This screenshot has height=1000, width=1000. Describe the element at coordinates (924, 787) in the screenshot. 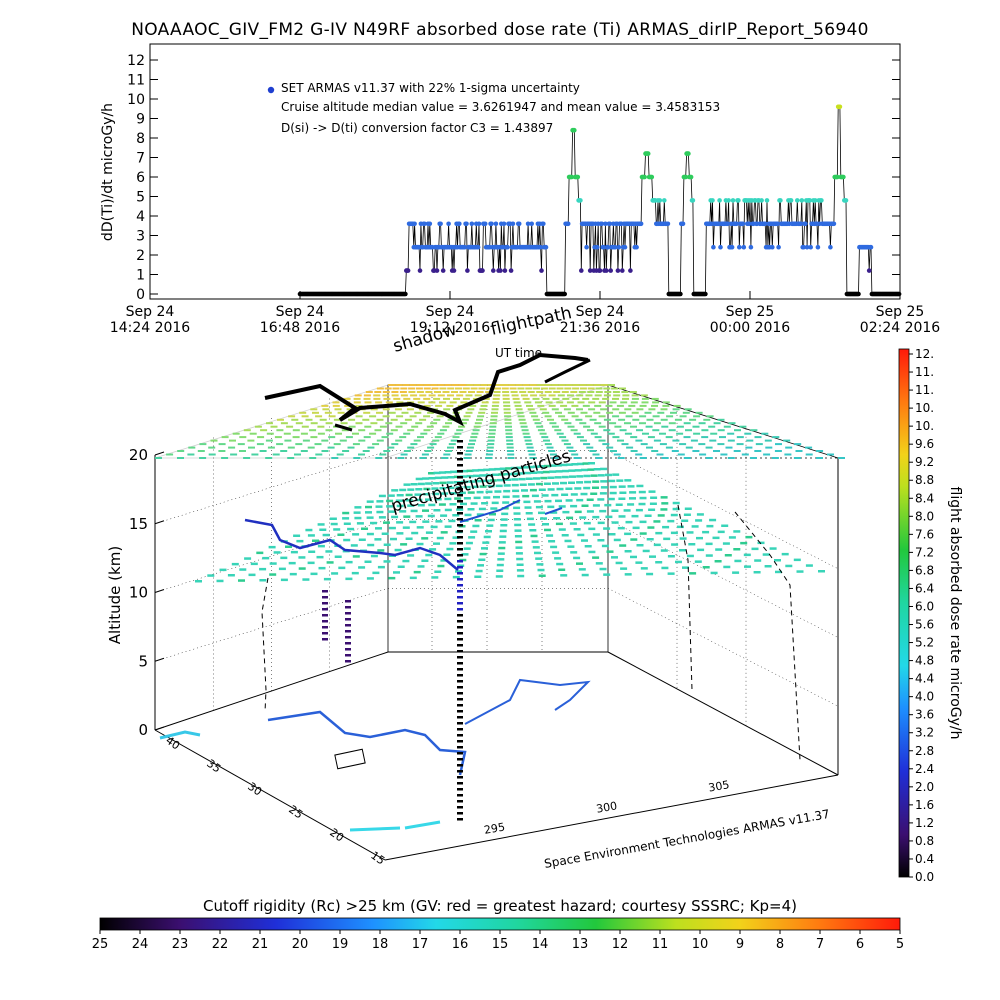

I see `dose-rate-colorbar-tick-label: 2.0` at that location.